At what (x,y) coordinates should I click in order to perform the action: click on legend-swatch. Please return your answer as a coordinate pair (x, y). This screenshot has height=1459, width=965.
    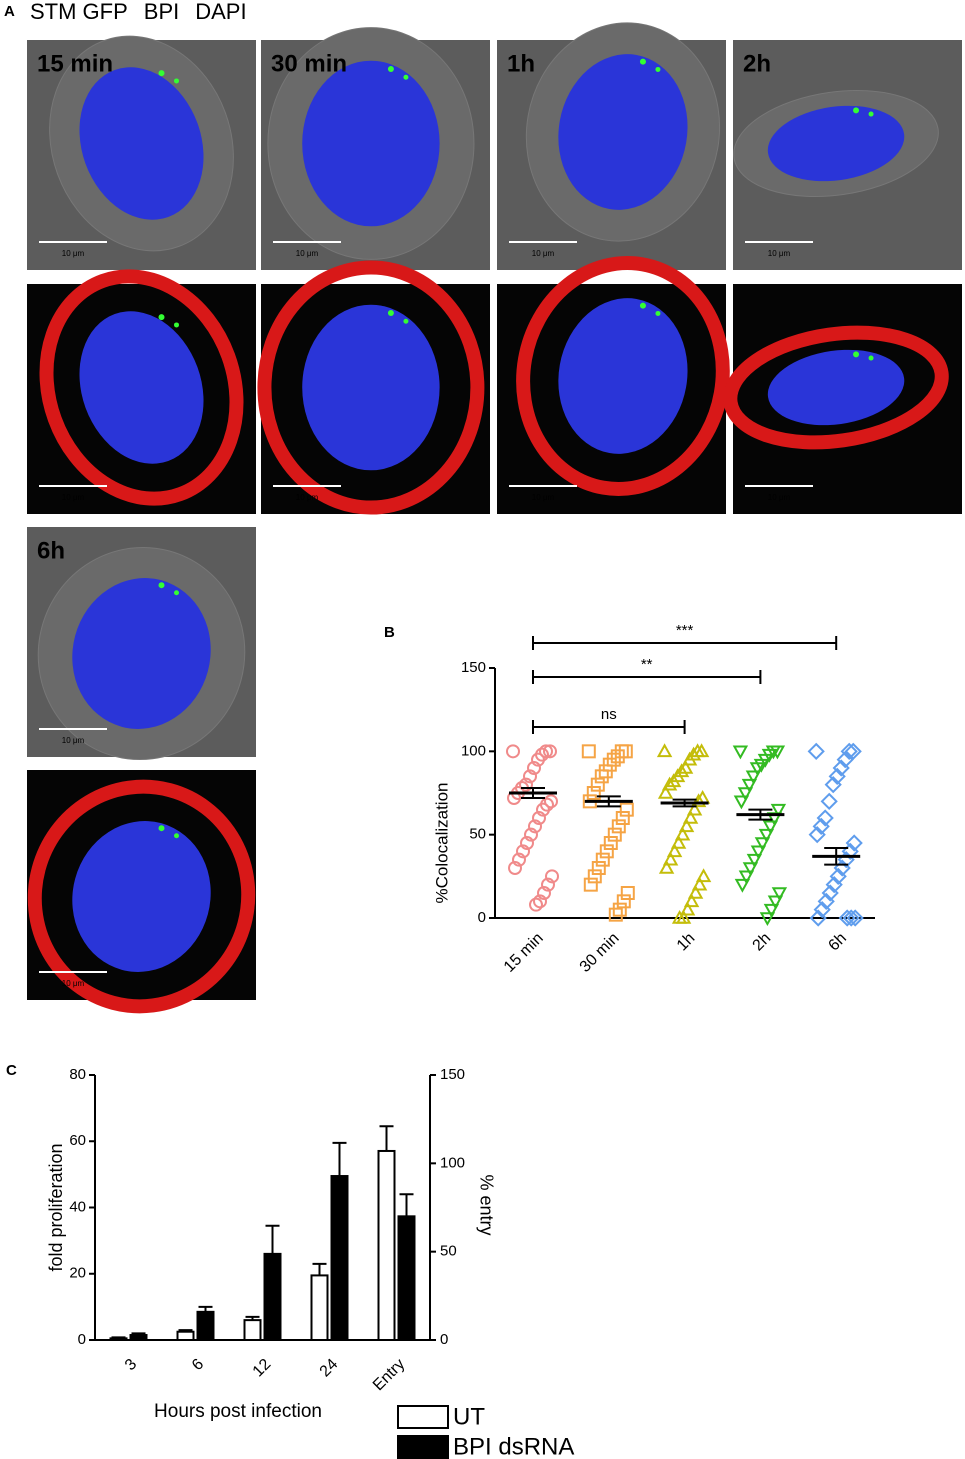
    Looking at the image, I should click on (423, 1447).